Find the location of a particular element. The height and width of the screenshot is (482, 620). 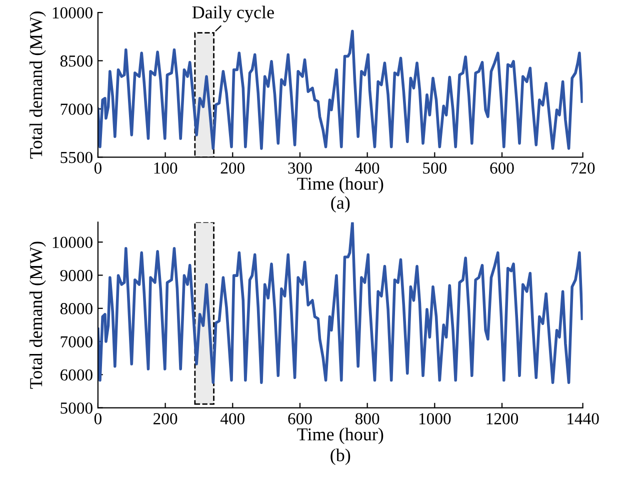

x-tick-label: 300 is located at coordinates (300, 168).